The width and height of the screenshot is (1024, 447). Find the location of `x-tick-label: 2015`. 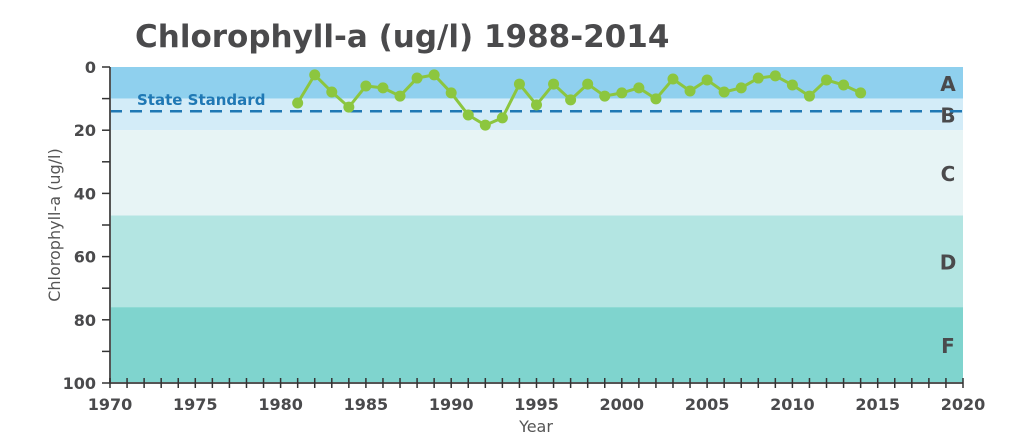

x-tick-label: 2015 is located at coordinates (877, 404).